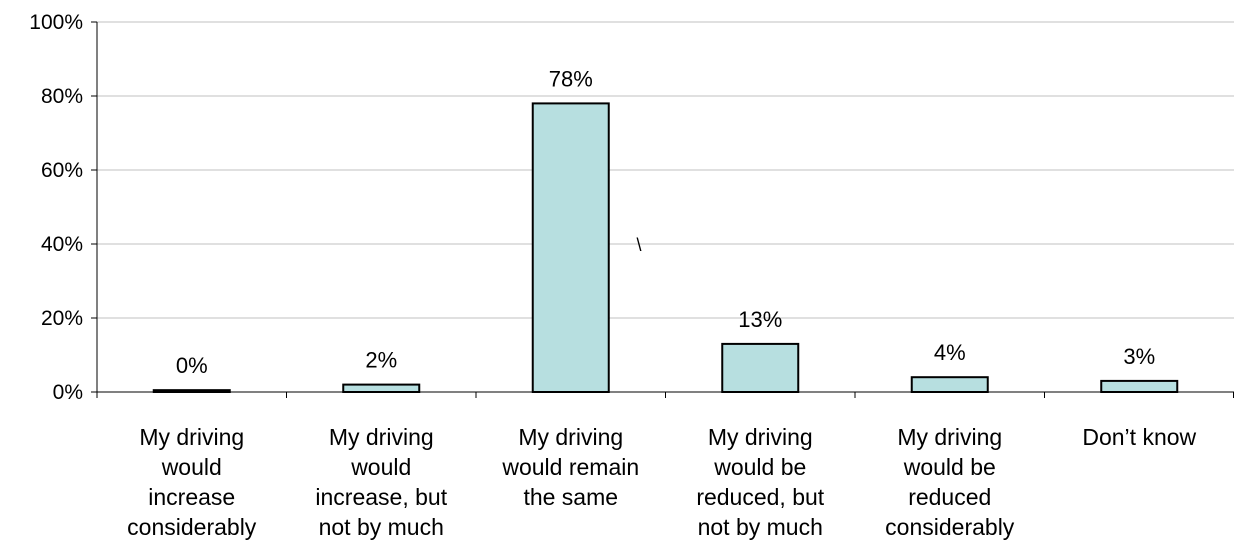 This screenshot has height=558, width=1234. I want to click on data-label: 0%, so click(192, 365).